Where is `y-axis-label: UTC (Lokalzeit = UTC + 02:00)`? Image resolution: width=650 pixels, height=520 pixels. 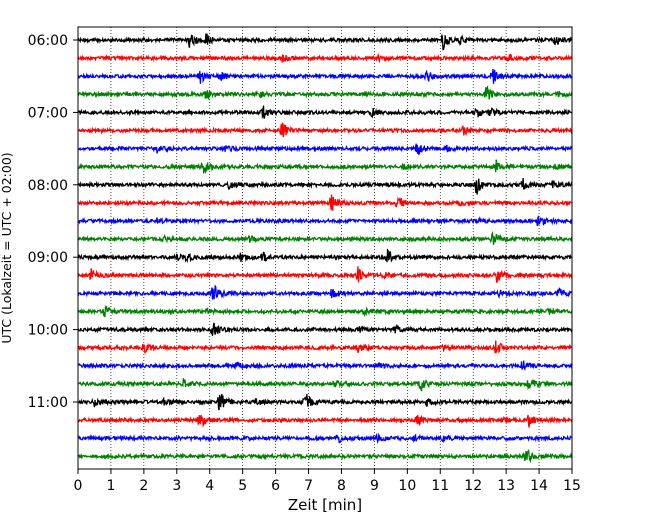 y-axis-label: UTC (Lokalzeit = UTC + 02:00) is located at coordinates (7, 247).